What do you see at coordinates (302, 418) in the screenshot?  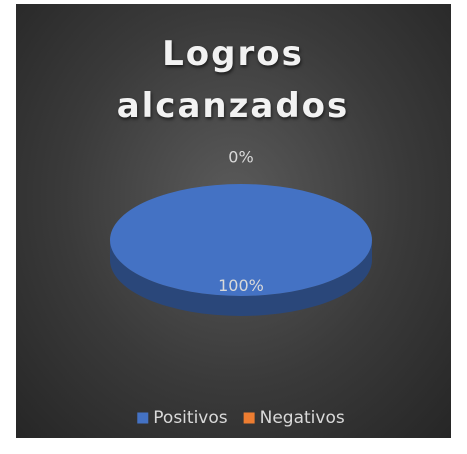 I see `legend-label: Negativos` at bounding box center [302, 418].